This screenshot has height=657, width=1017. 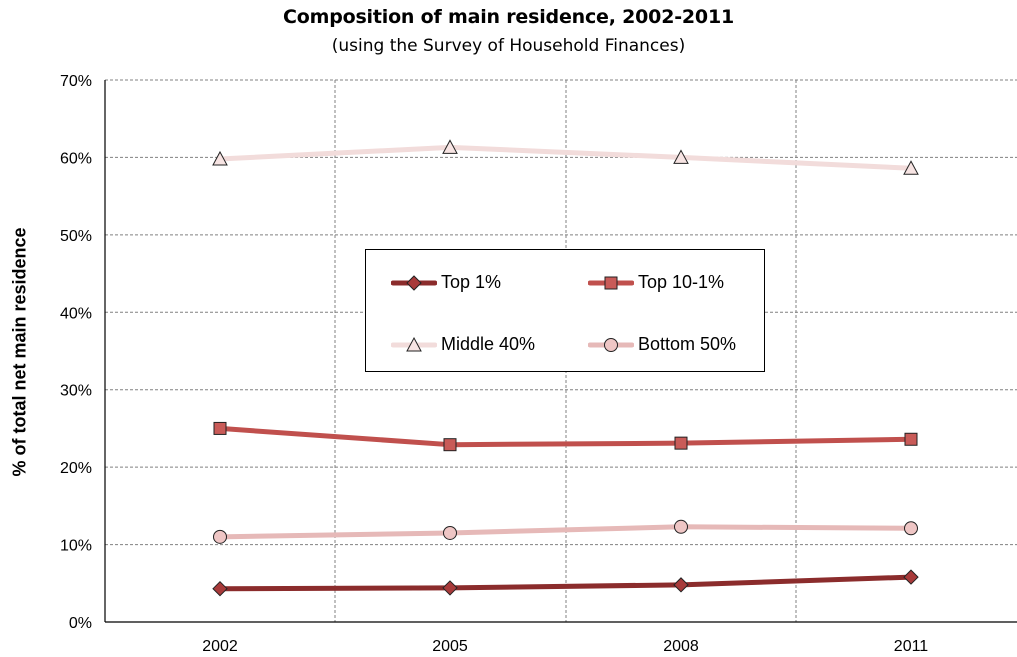 What do you see at coordinates (76, 391) in the screenshot?
I see `y-tick-label: 30%` at bounding box center [76, 391].